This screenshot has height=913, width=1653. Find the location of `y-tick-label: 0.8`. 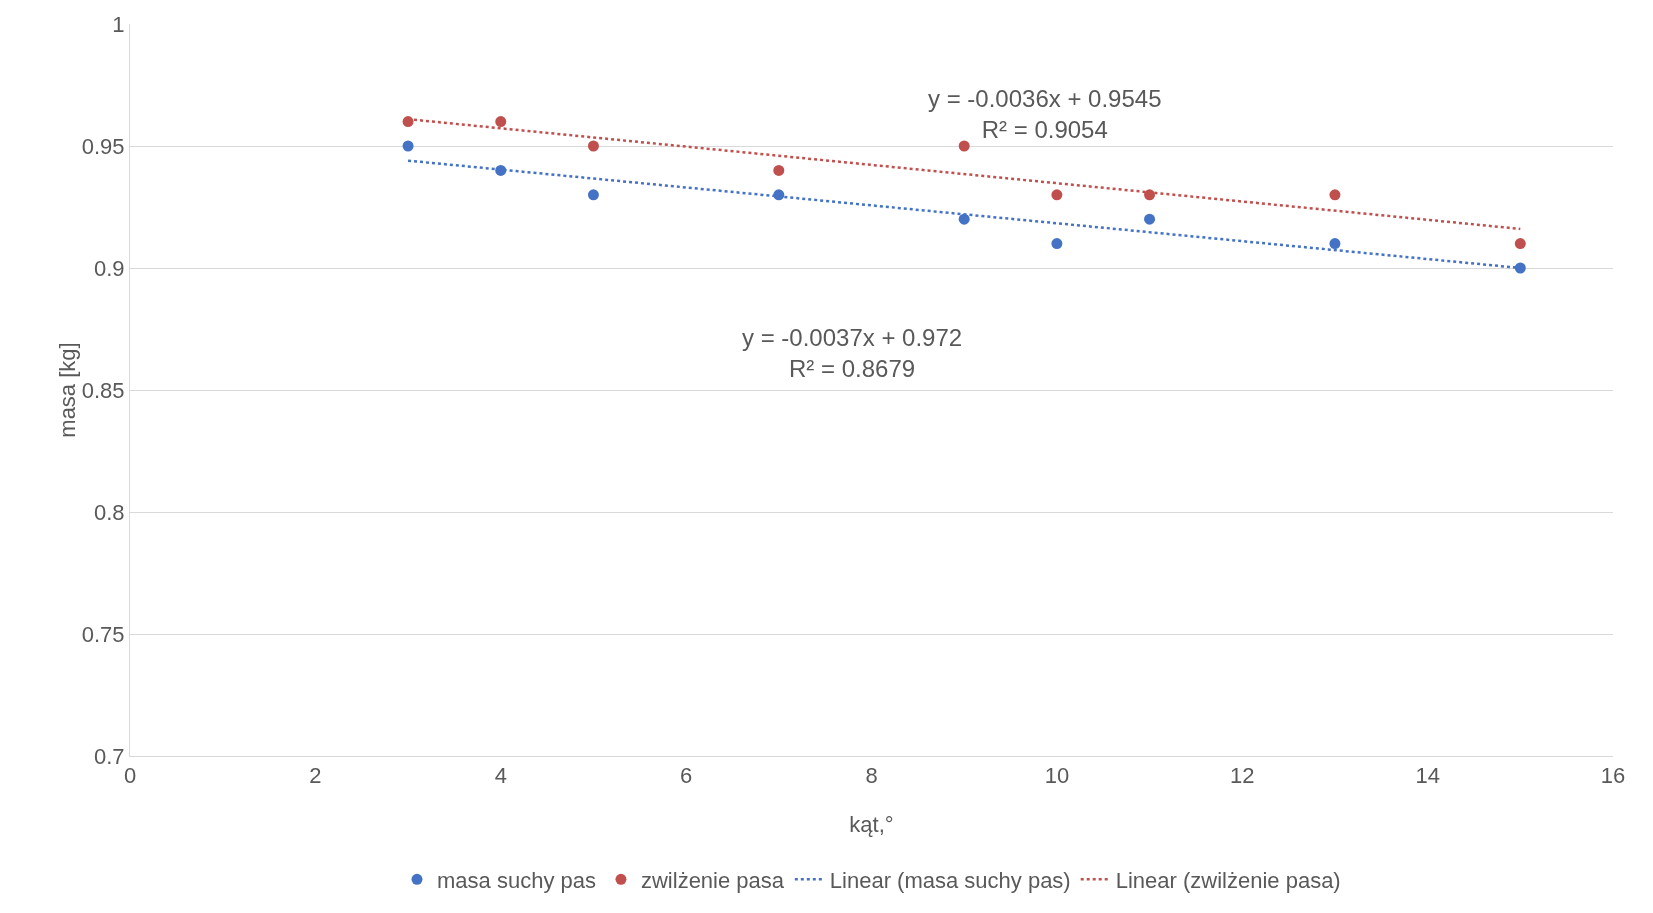

y-tick-label: 0.8 is located at coordinates (109, 512).